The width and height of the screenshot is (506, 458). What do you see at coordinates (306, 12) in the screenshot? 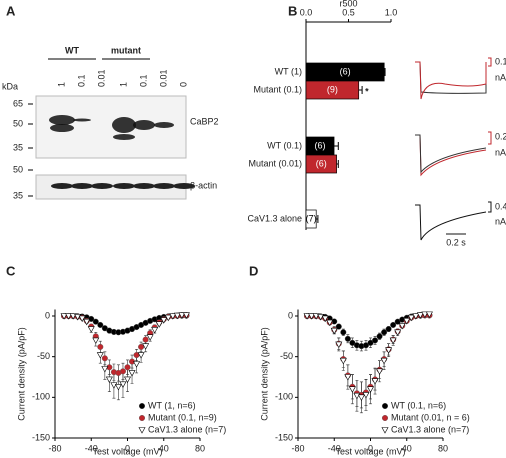
I see `x-tick-label: 0.0` at bounding box center [306, 12].